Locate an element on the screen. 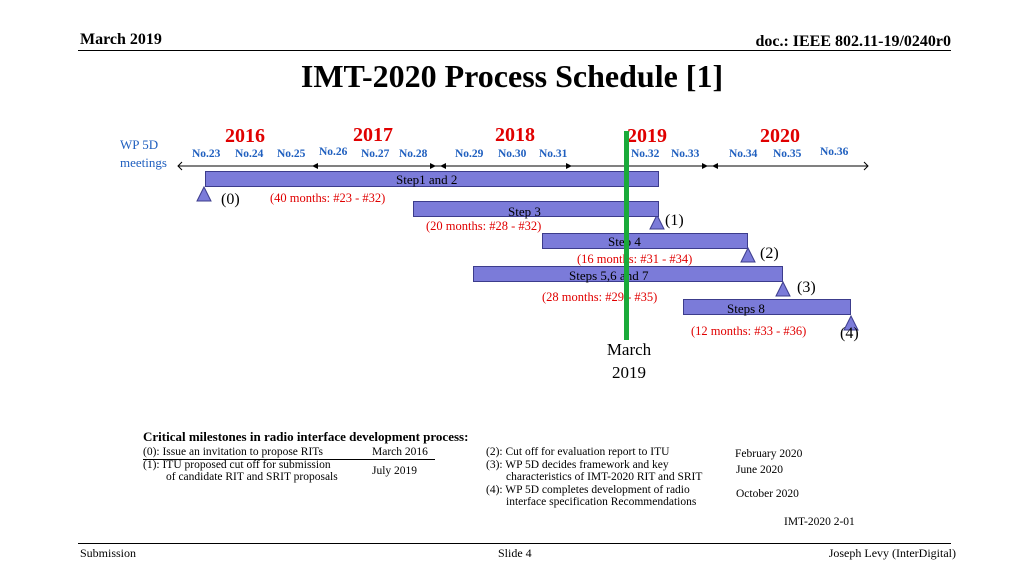 This screenshot has height=576, width=1024. bar-step8 is located at coordinates (767, 307).